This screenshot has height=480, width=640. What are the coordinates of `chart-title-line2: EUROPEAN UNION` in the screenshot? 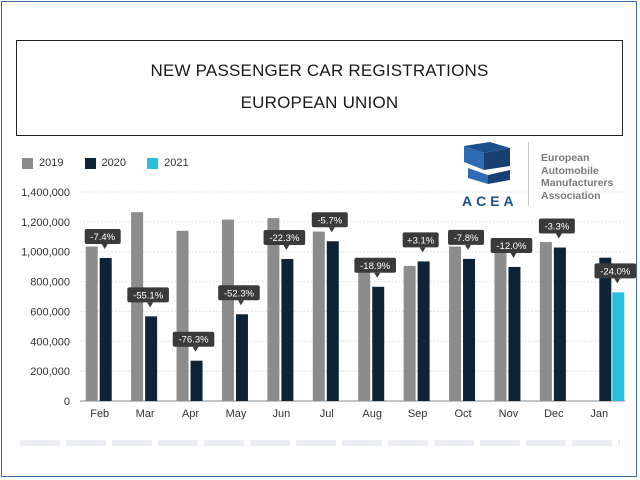 It's located at (319, 102).